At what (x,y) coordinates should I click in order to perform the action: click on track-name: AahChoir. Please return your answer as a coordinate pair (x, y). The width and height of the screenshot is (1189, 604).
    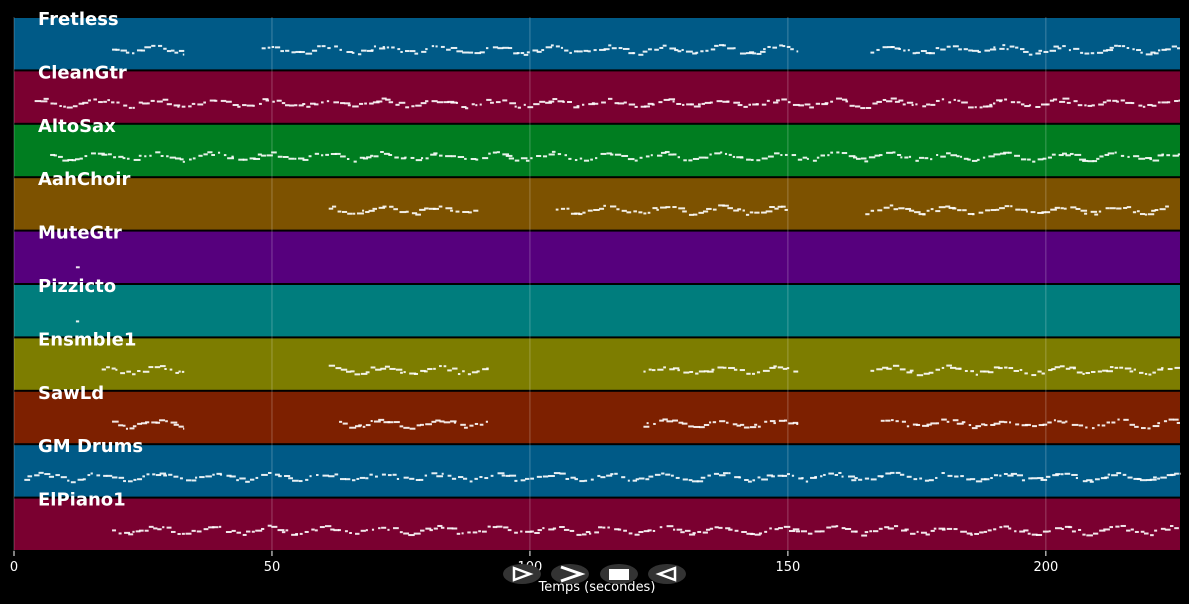
    Looking at the image, I should click on (84, 179).